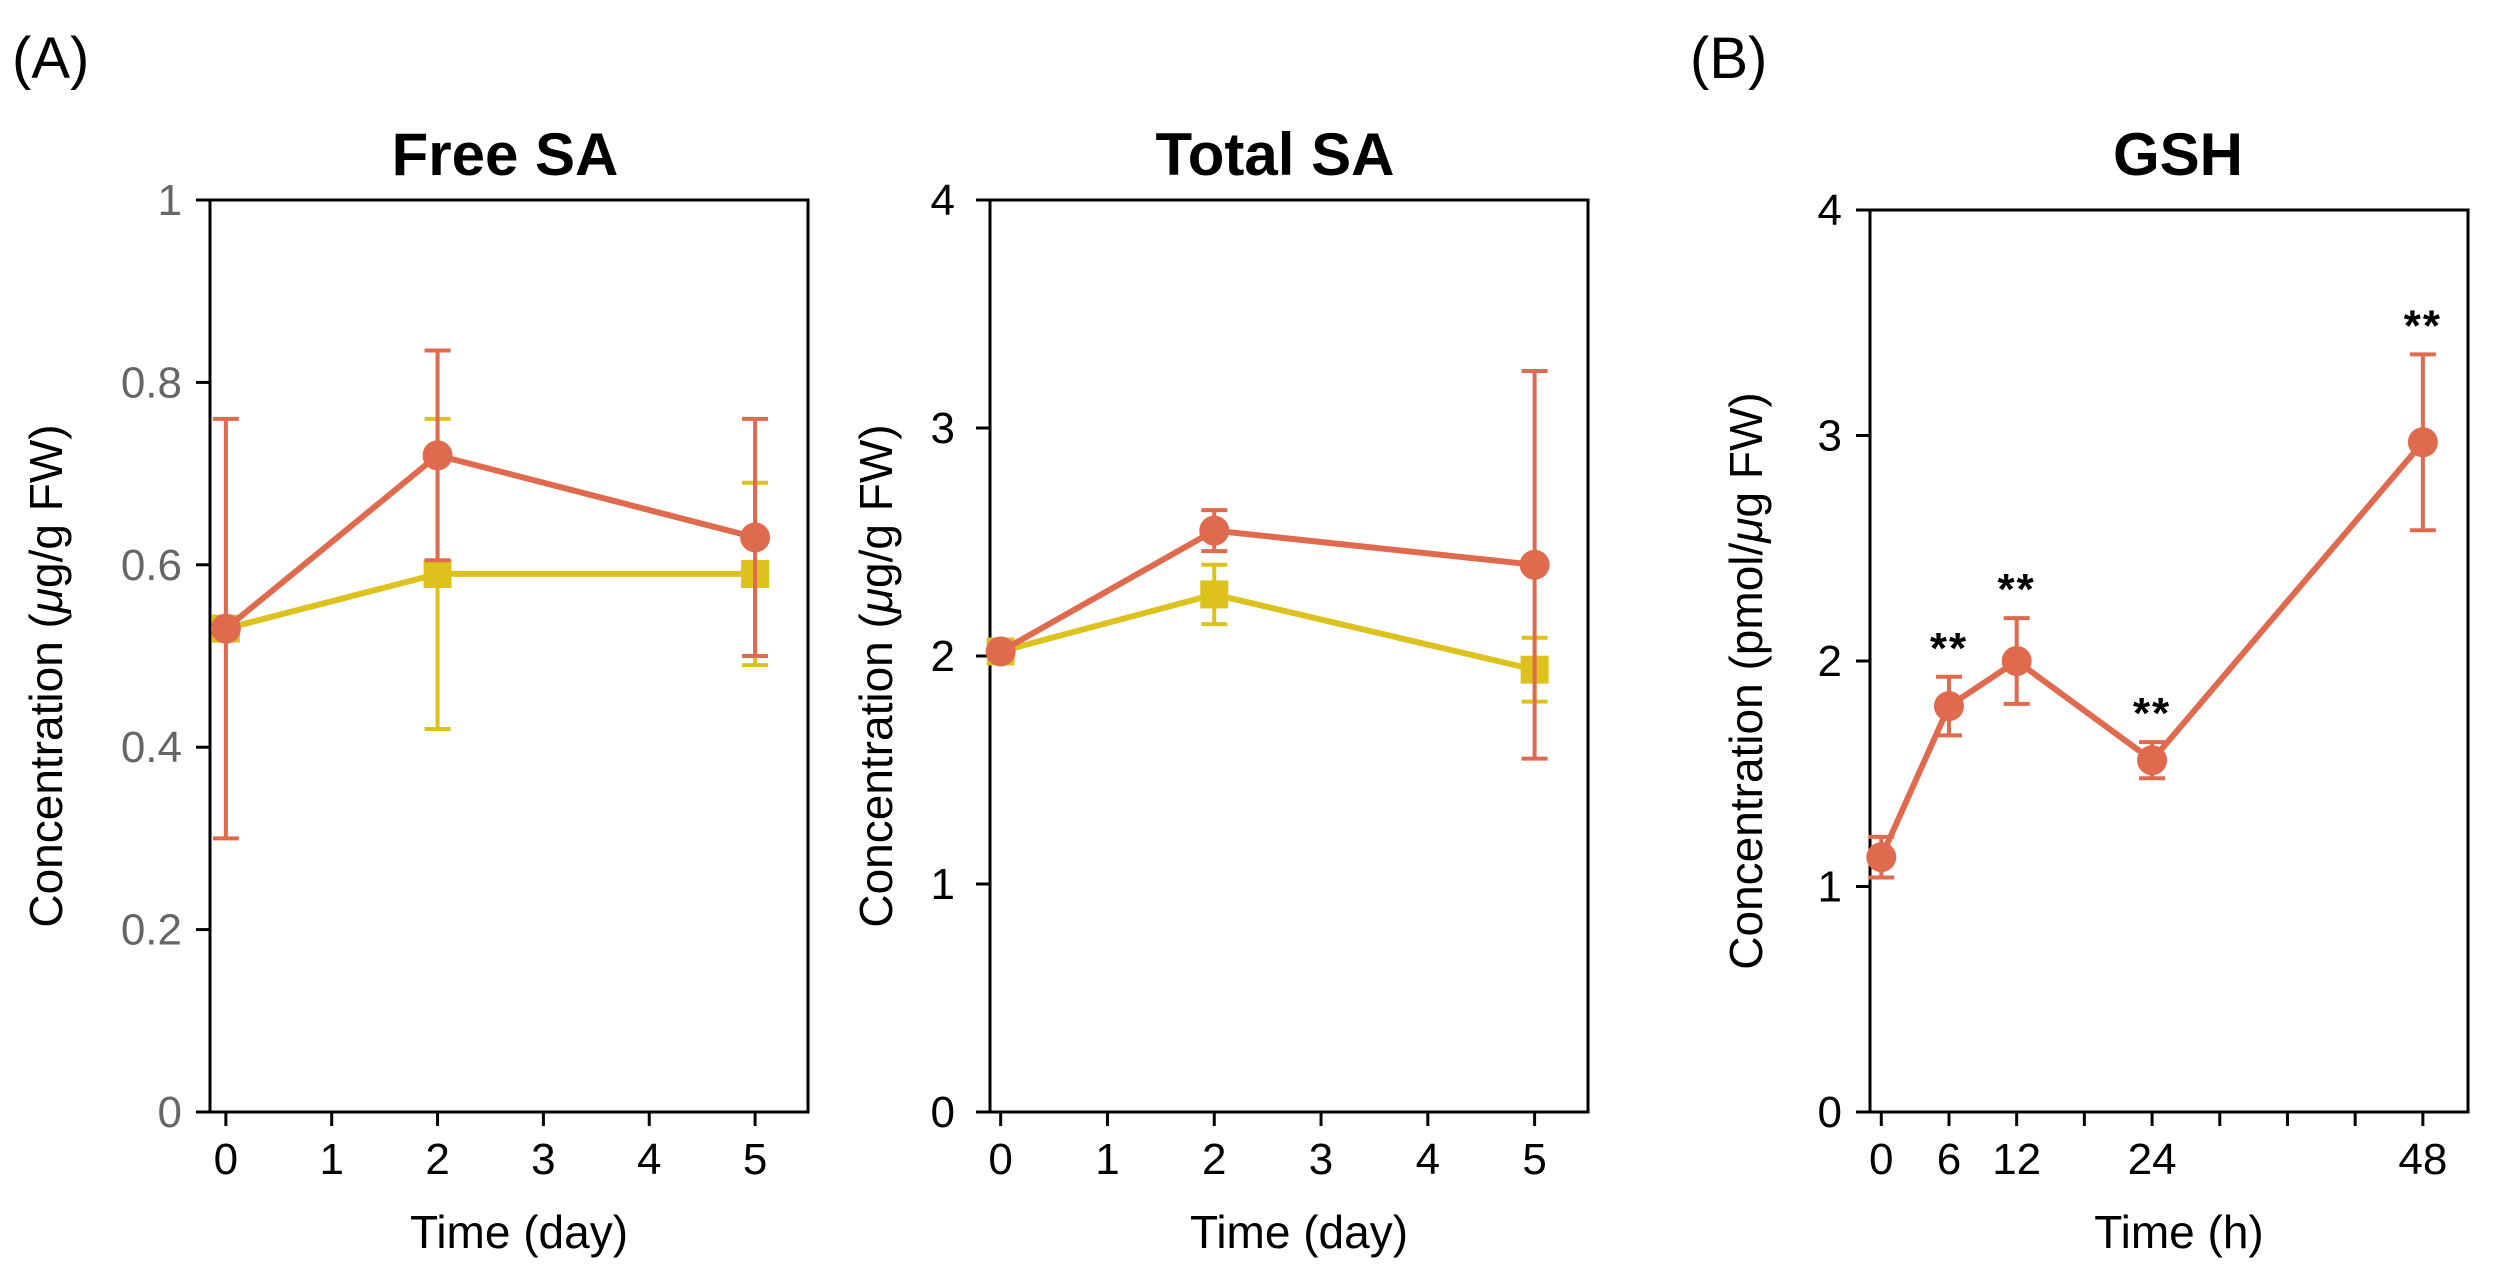 The image size is (2496, 1276). What do you see at coordinates (151, 382) in the screenshot?
I see `y-tick-label: 0.8` at bounding box center [151, 382].